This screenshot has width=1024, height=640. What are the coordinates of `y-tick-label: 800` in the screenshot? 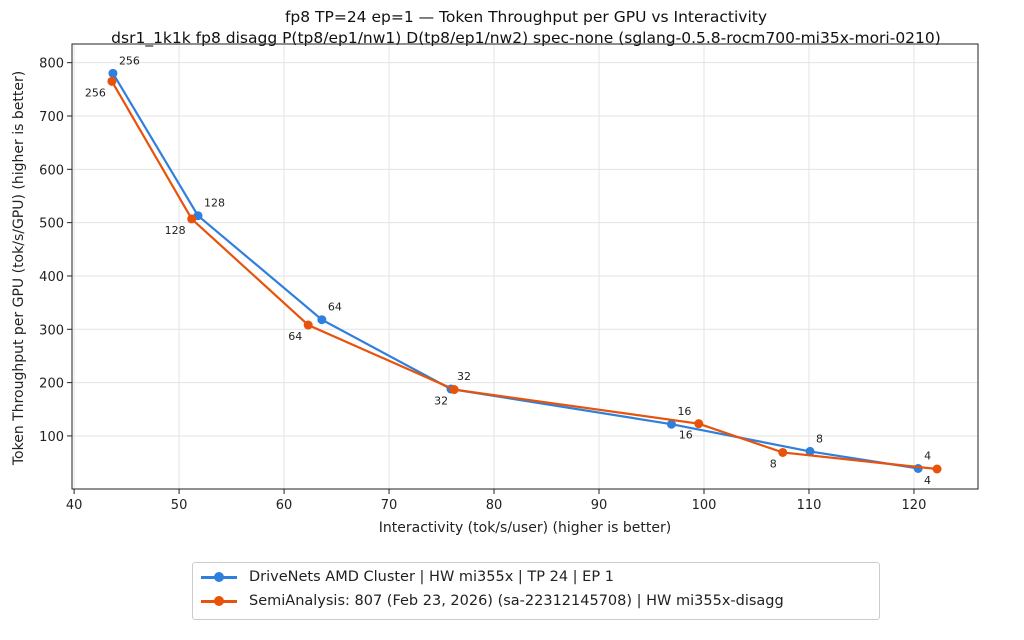 It's located at (51, 64).